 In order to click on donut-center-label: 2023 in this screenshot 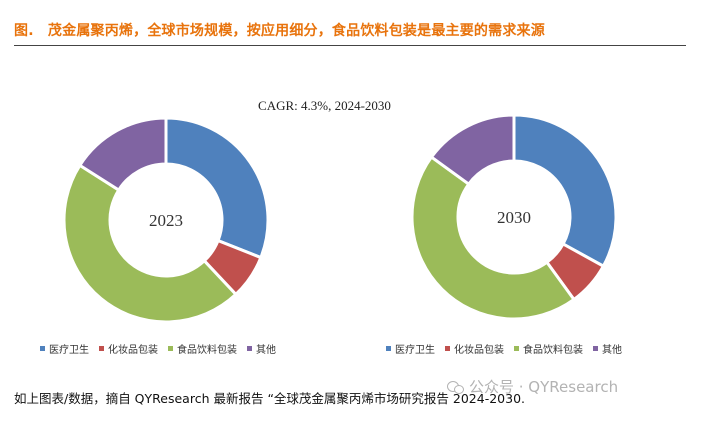, I will do `click(166, 220)`.